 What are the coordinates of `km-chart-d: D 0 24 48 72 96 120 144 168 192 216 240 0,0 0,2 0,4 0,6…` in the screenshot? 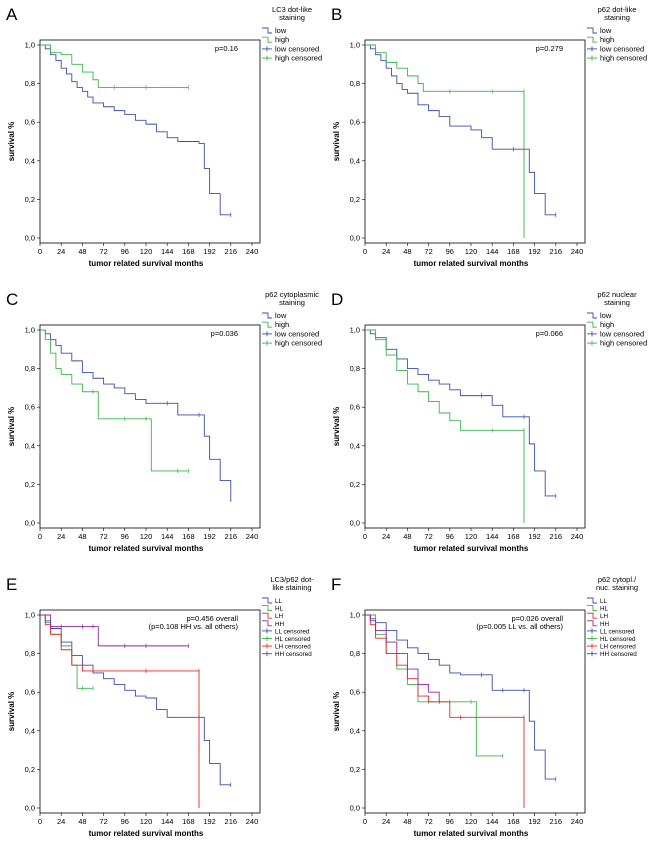 It's located at (489, 421).